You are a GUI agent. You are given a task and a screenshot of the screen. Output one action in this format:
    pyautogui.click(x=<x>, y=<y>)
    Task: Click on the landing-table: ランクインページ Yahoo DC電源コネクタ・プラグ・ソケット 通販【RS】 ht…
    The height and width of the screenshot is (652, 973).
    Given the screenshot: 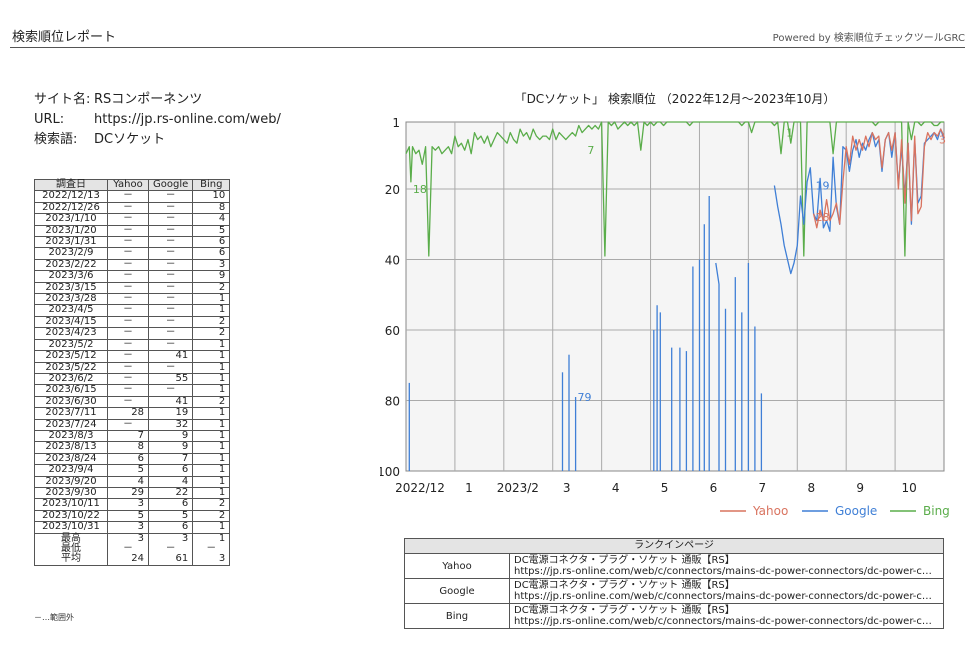 What is the action you would take?
    pyautogui.click(x=674, y=583)
    